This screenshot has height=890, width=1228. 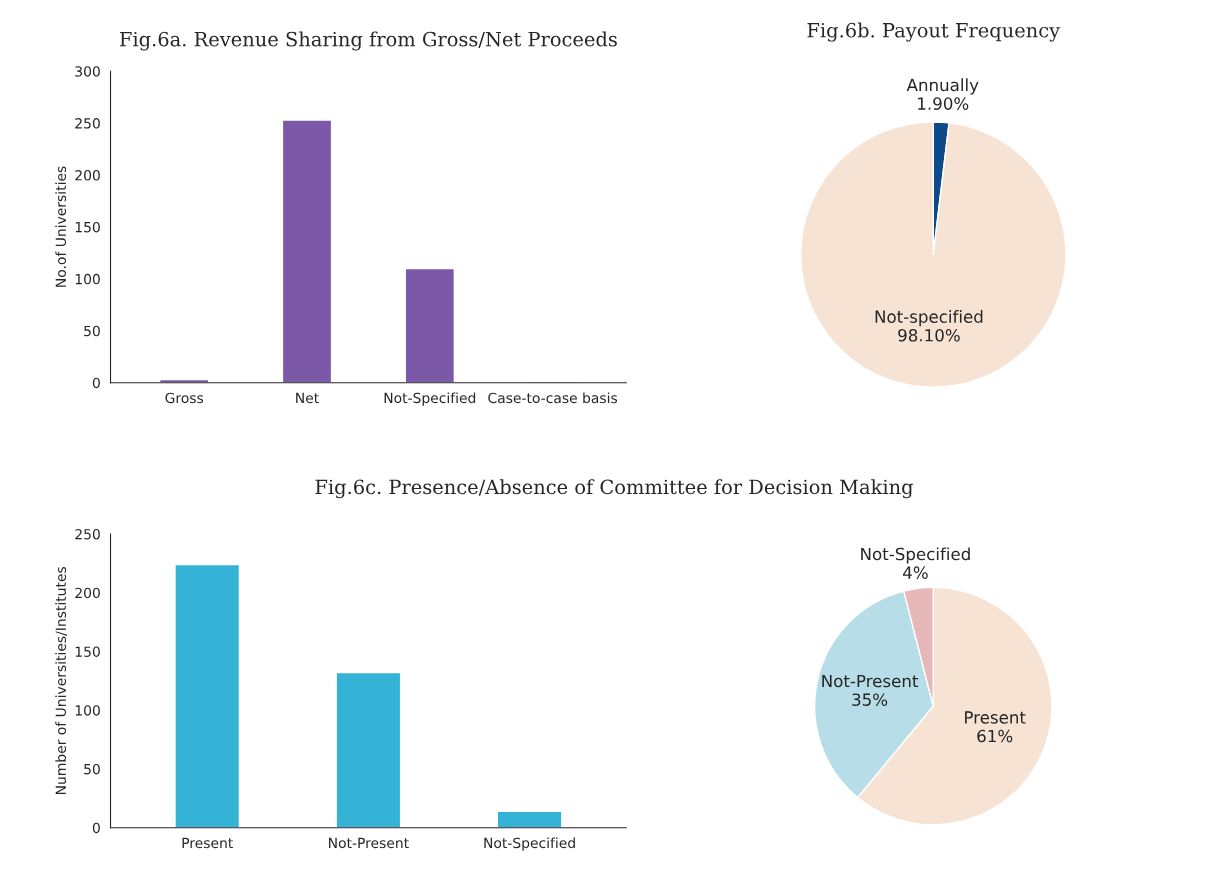 What do you see at coordinates (61, 680) in the screenshot?
I see `y-axis-title: Number of Universities/Institutes` at bounding box center [61, 680].